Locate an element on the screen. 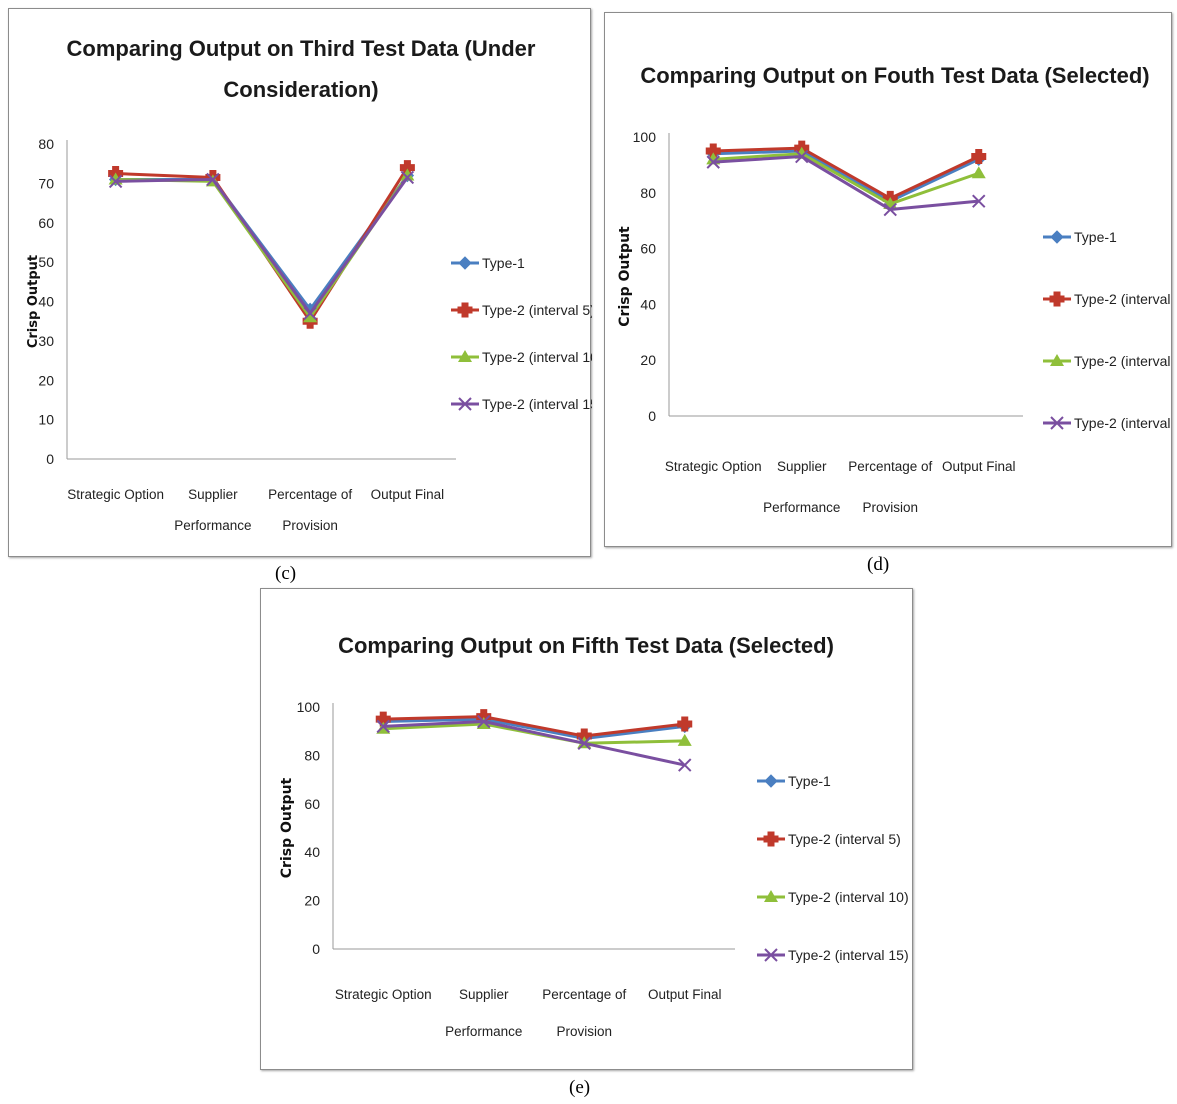 The image size is (1177, 1104). y-tick-label: 70 is located at coordinates (46, 183).